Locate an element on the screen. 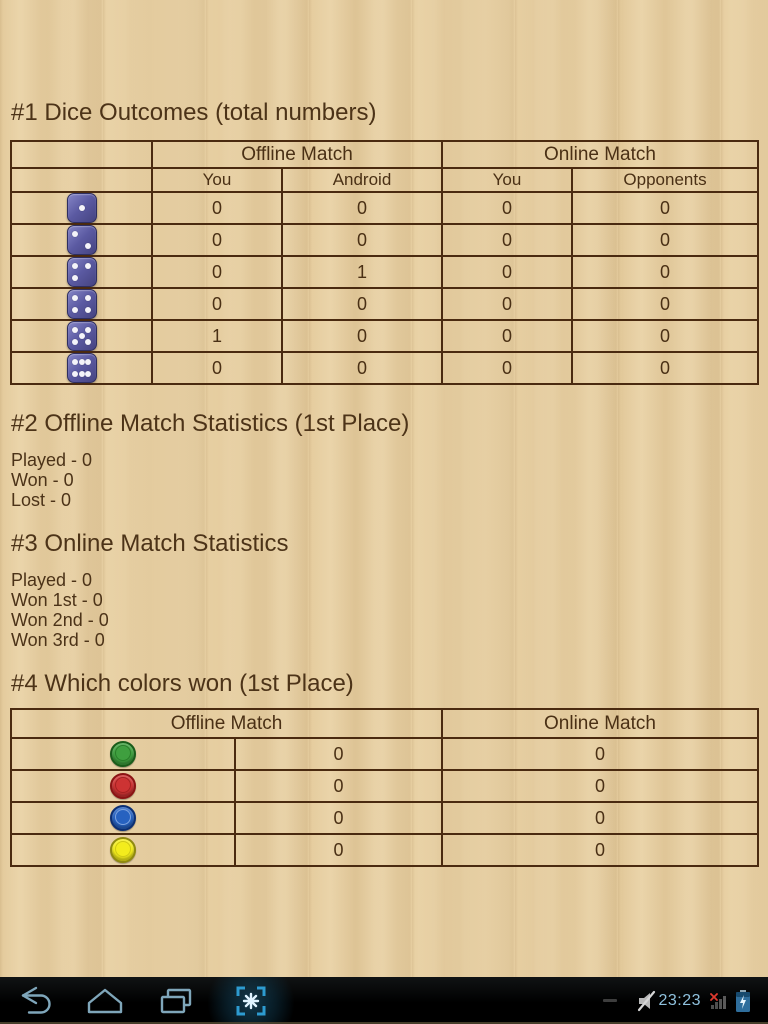 Image resolution: width=768 pixels, height=1024 pixels. battery-charging-icon is located at coordinates (743, 1000).